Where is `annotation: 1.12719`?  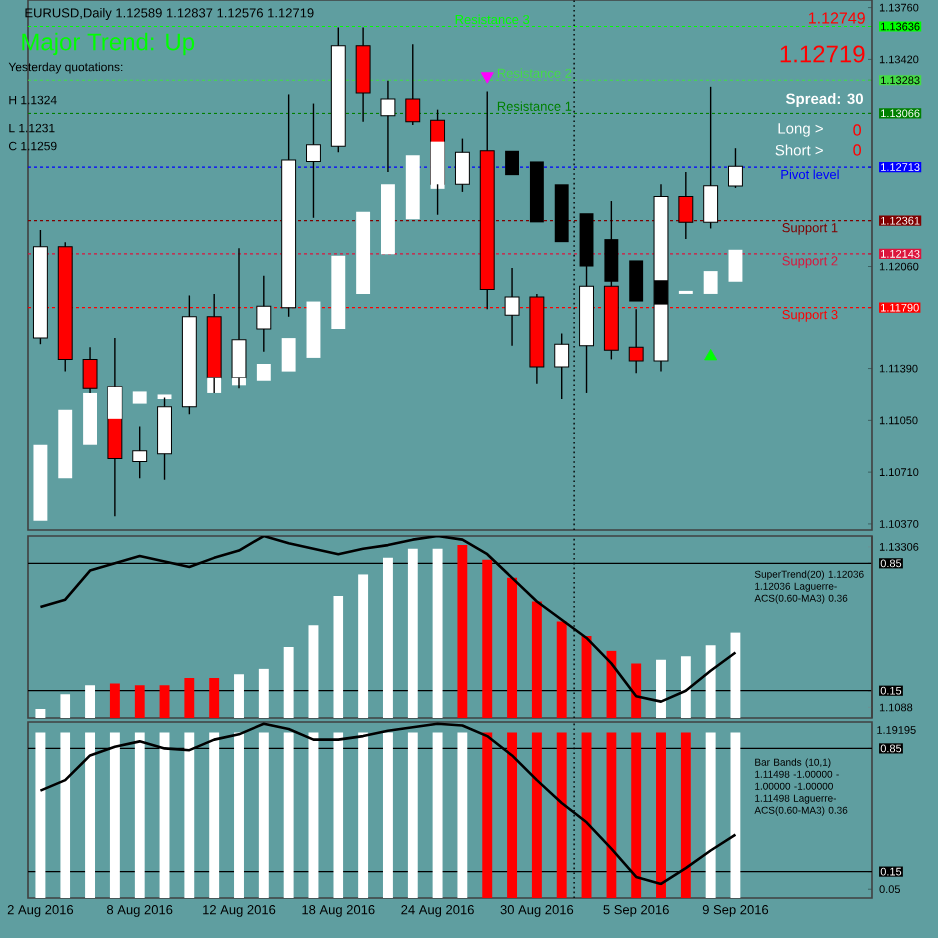 annotation: 1.12719 is located at coordinates (822, 54).